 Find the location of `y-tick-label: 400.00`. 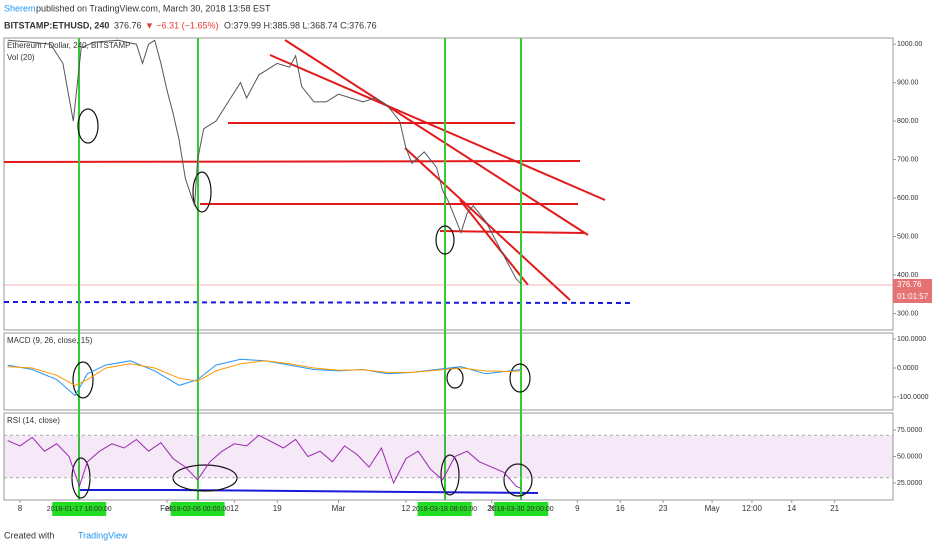

y-tick-label: 400.00 is located at coordinates (908, 275).